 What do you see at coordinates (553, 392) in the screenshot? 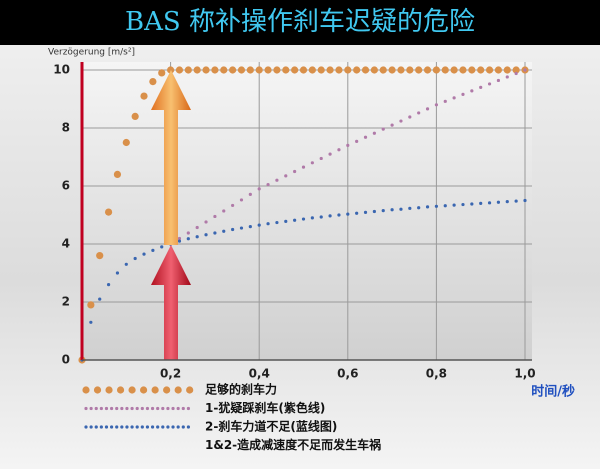
I see `x-axis-label: 时间/秒` at bounding box center [553, 392].